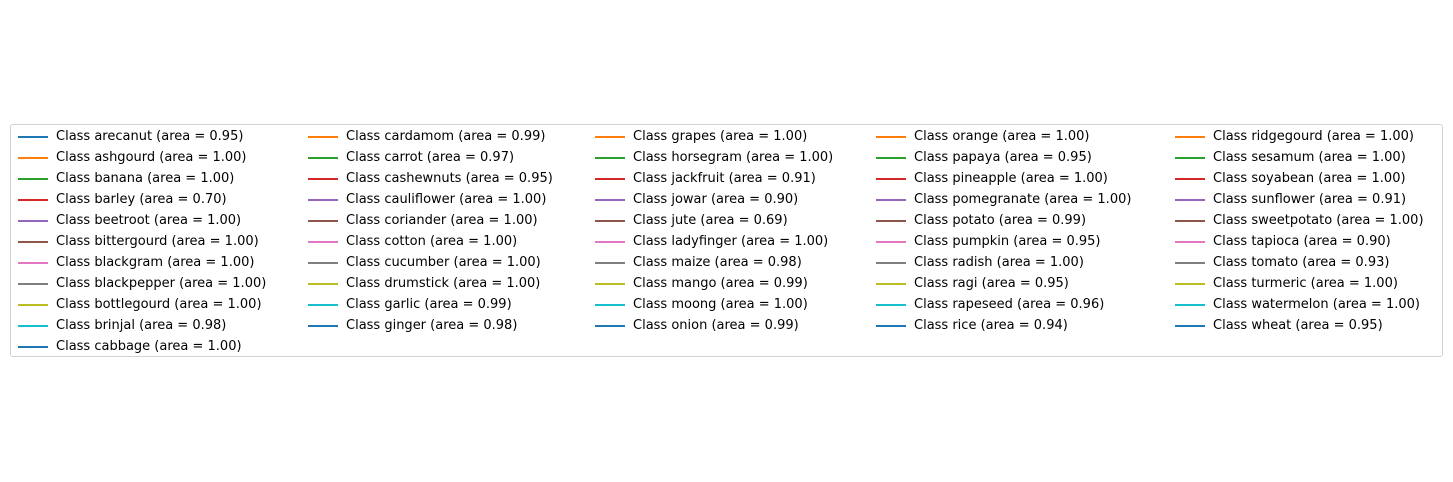  I want to click on legend-label: Class pineapple (area = 1.00), so click(1011, 178).